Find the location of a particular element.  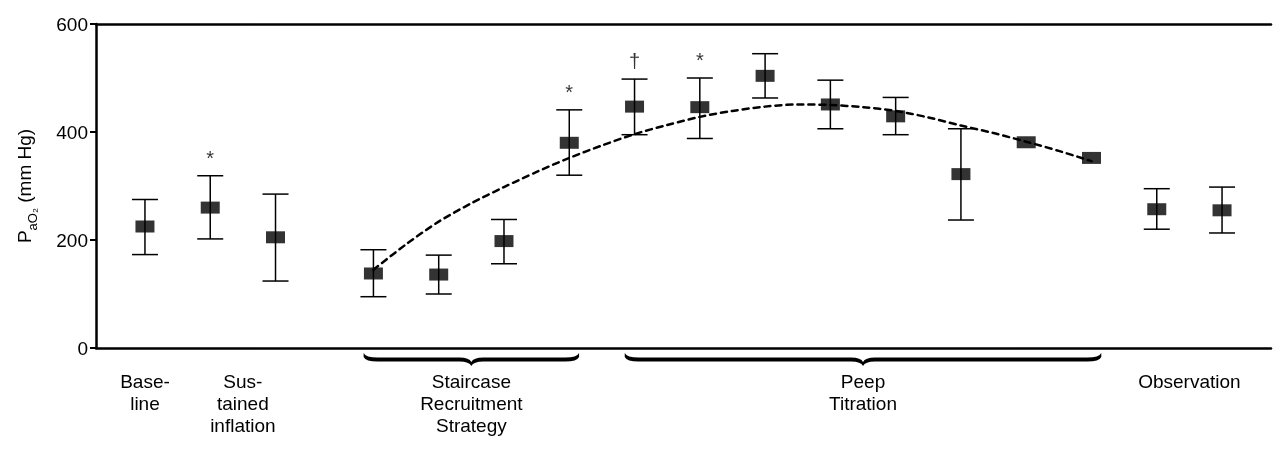

y-tick-label: 0 is located at coordinates (82, 348).